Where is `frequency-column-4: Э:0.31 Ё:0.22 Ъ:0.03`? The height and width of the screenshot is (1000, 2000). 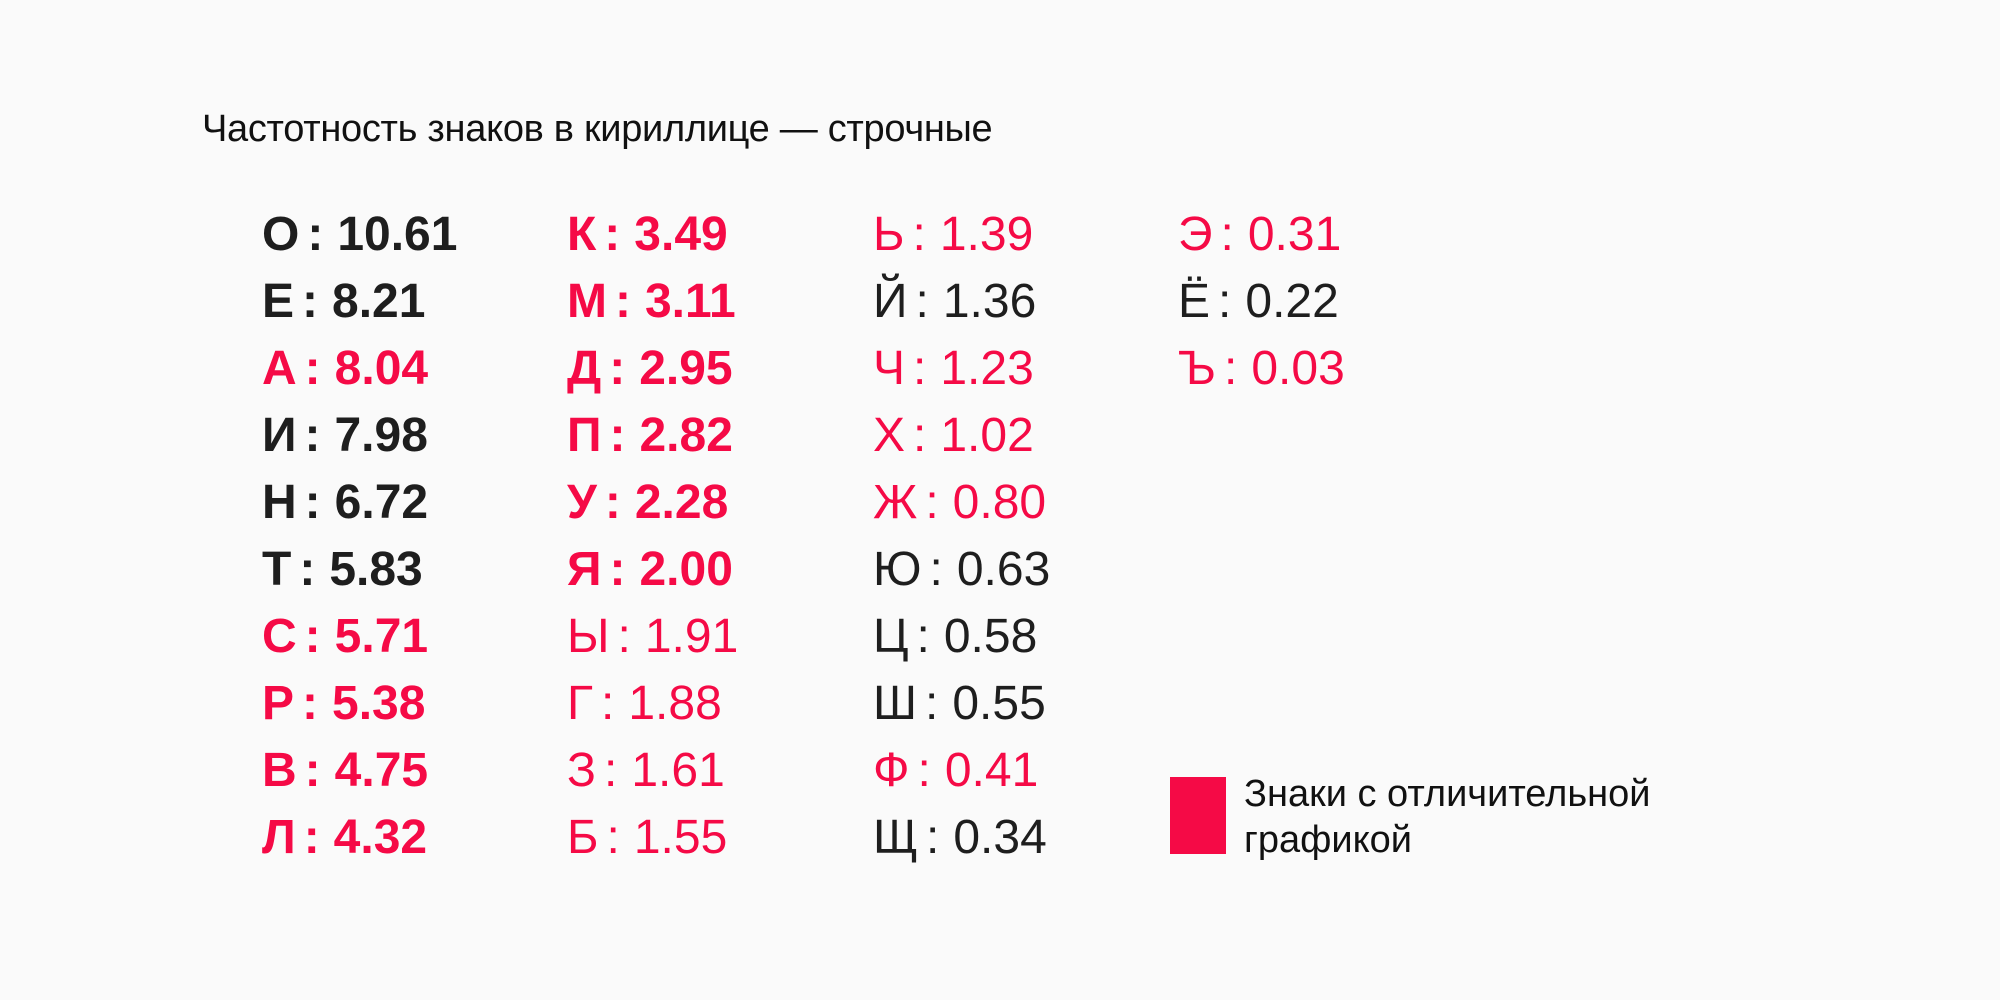
frequency-column-4: Э:0.31 Ё:0.22 Ъ:0.03 is located at coordinates (1261, 301).